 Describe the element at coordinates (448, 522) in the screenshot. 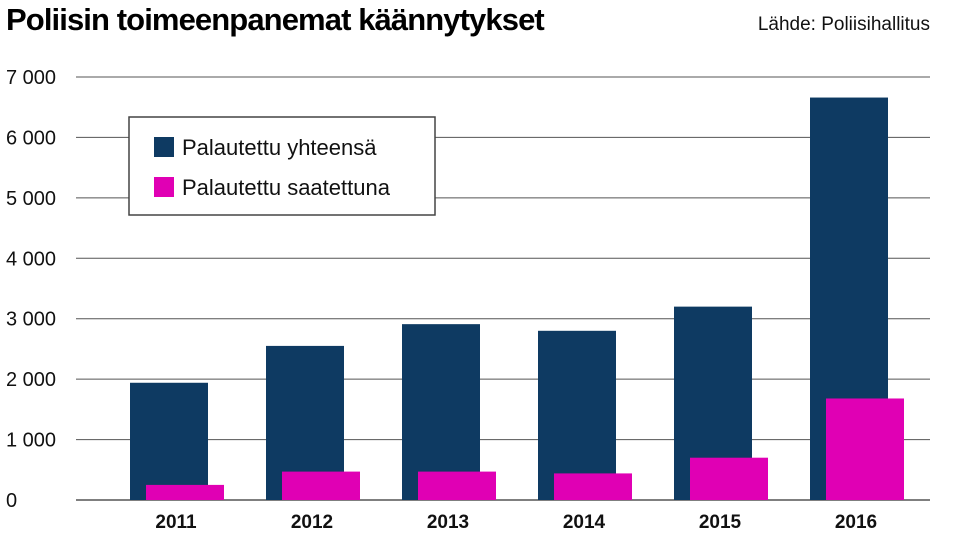

I see `x-tick-label: 2013` at that location.